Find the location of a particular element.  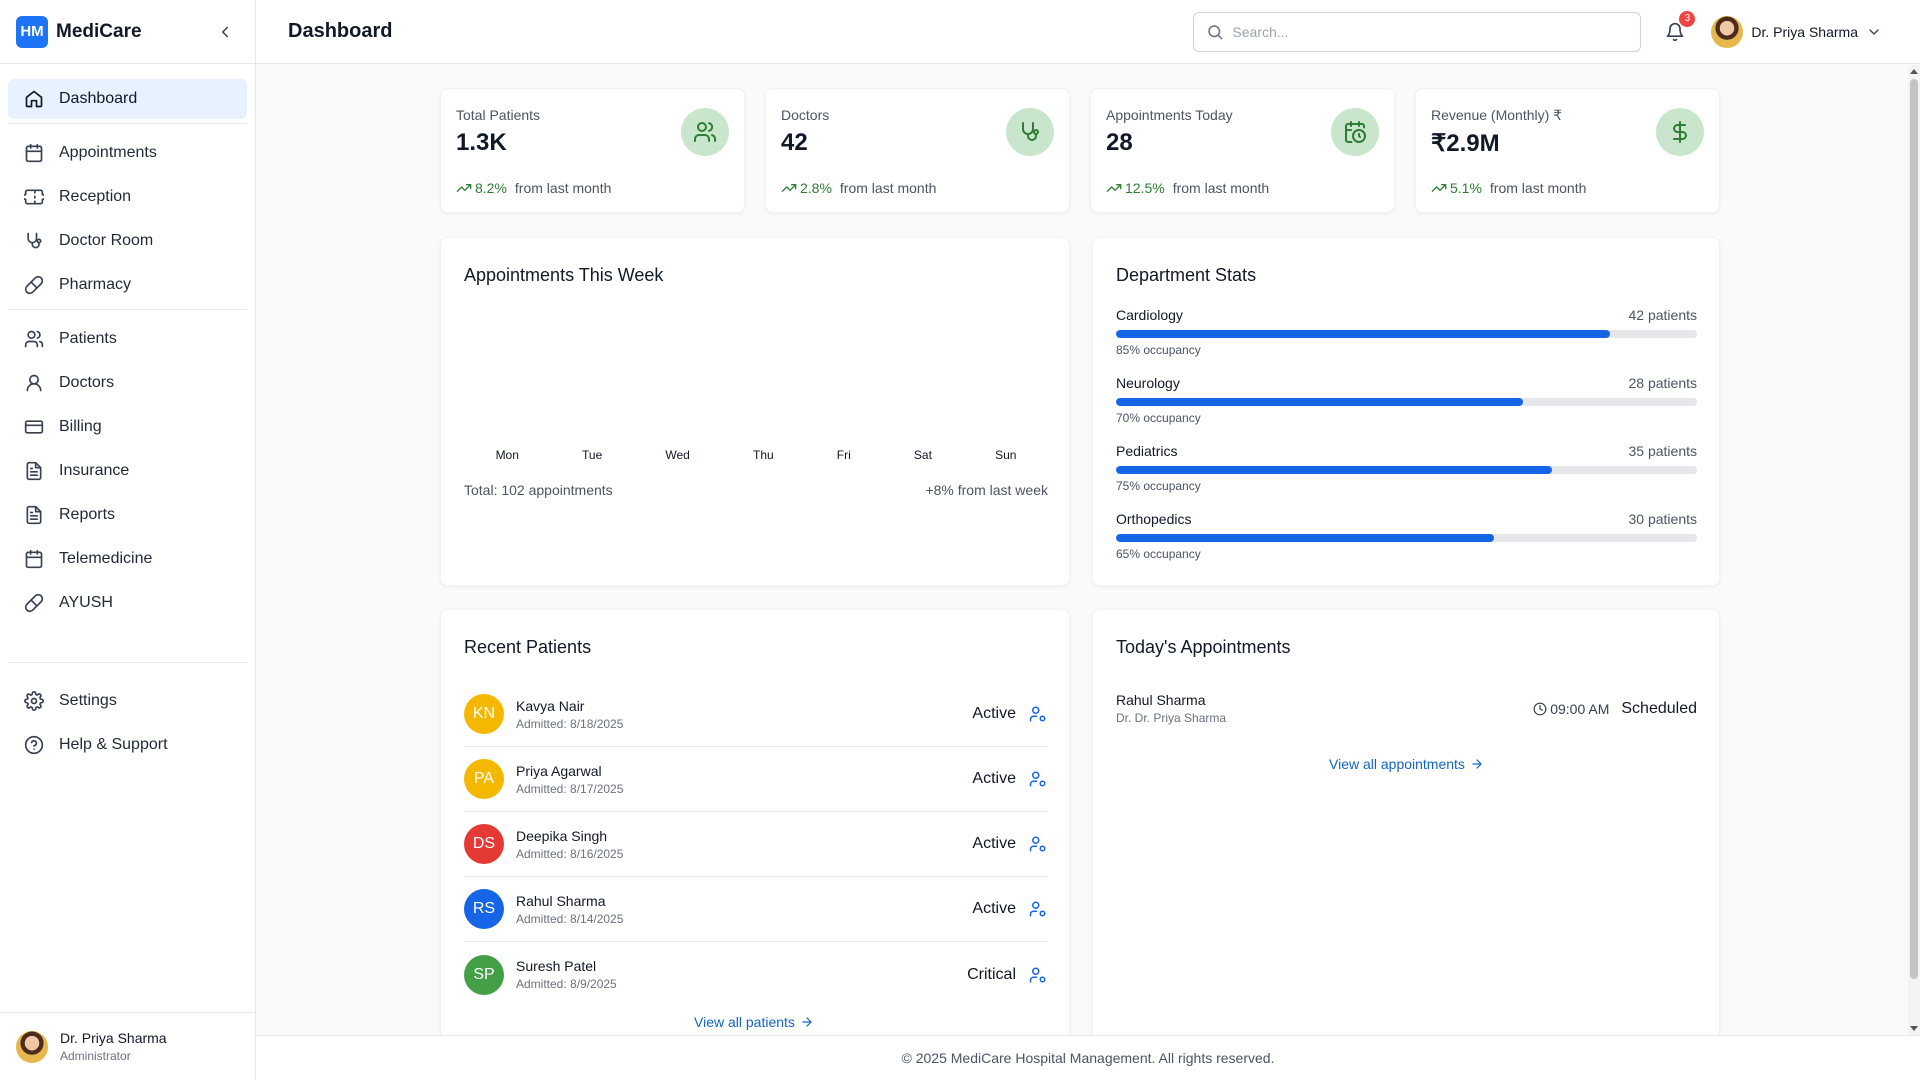

patient-name: Rahul Sharma is located at coordinates (561, 900).